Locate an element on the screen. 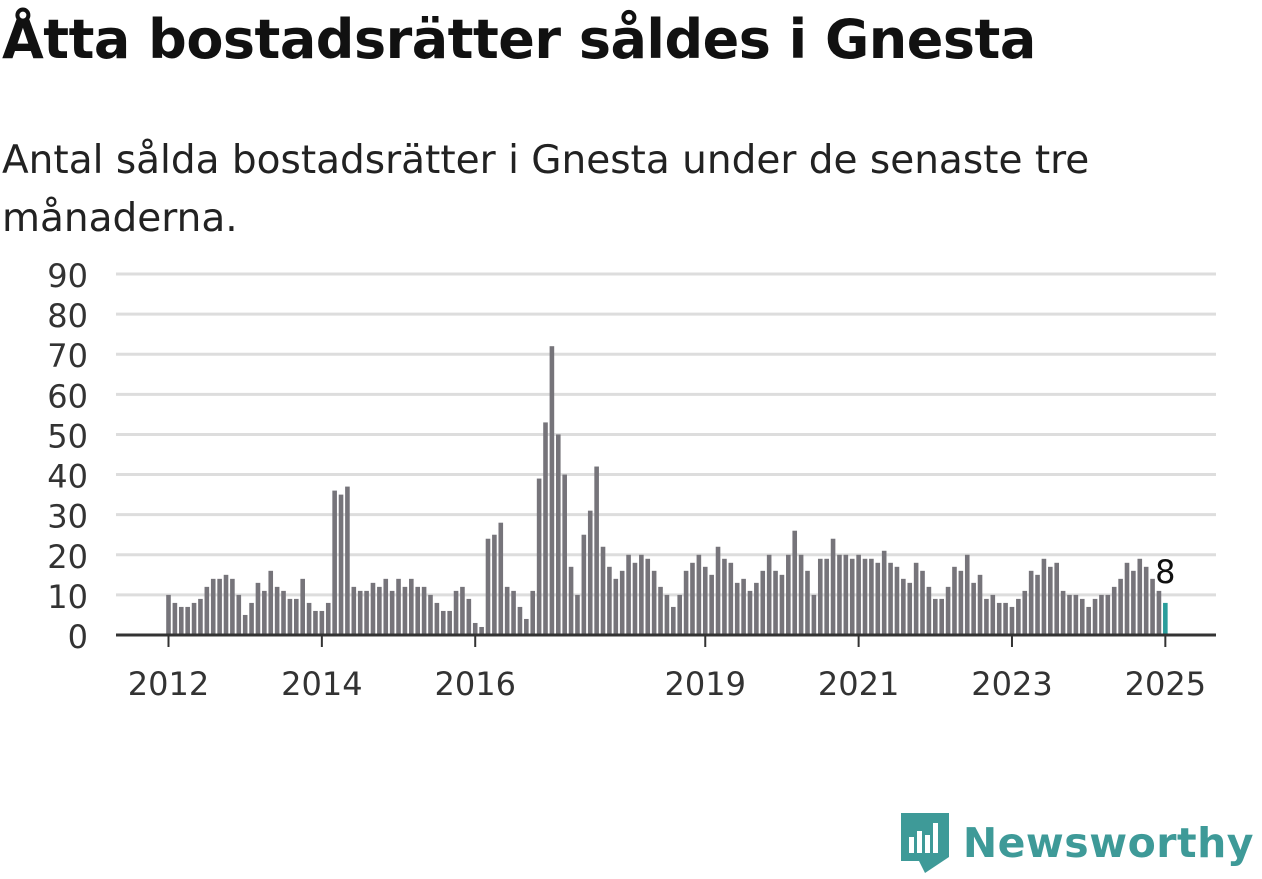 The width and height of the screenshot is (1262, 879). brand-logo: Newsworthy is located at coordinates (1077, 843).